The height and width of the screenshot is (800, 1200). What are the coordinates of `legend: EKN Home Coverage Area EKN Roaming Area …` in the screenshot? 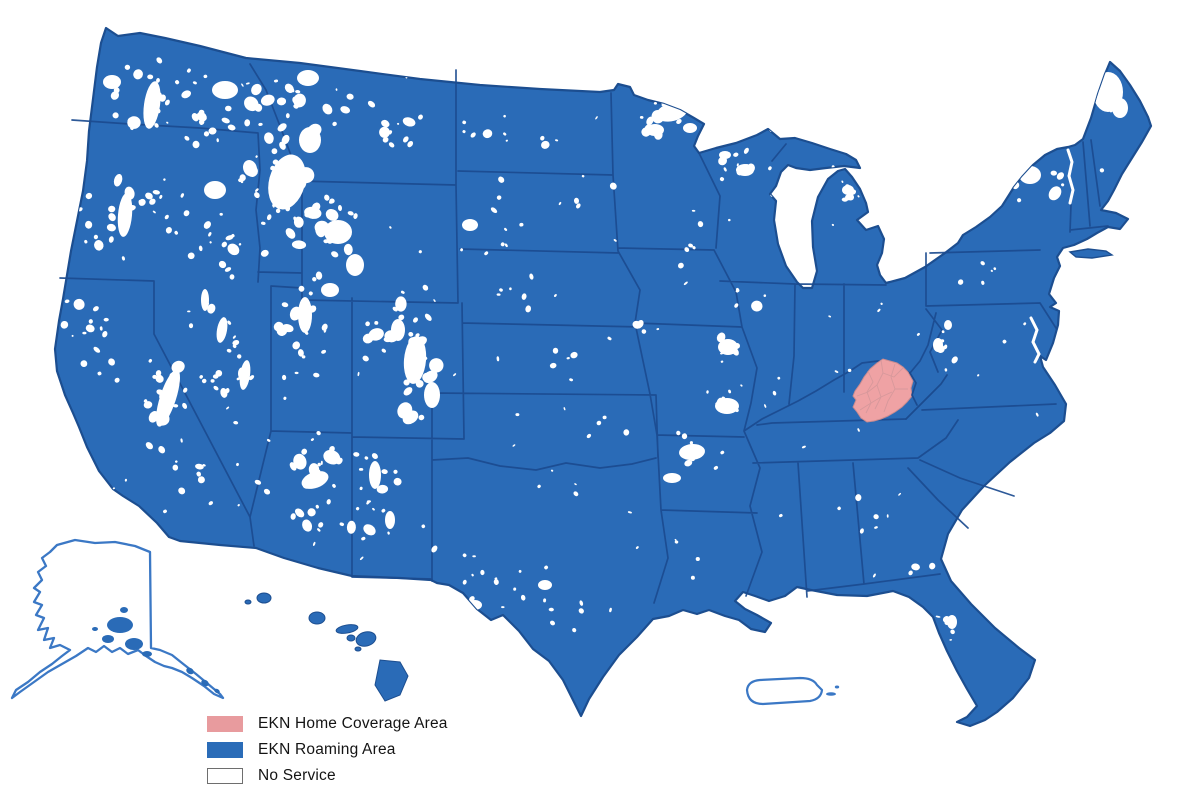 It's located at (327, 749).